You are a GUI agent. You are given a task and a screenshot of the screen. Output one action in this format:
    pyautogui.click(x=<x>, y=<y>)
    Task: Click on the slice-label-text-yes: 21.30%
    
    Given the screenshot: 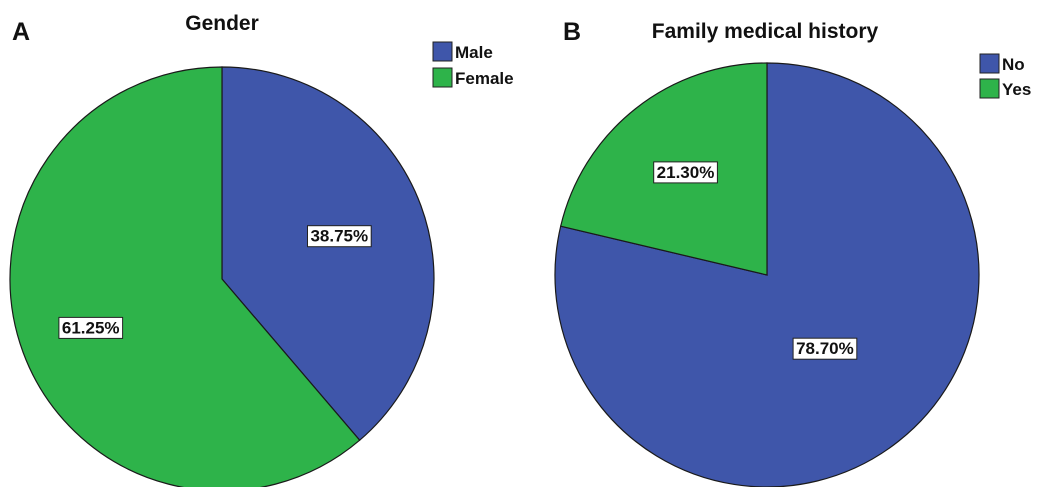 What is the action you would take?
    pyautogui.click(x=686, y=172)
    